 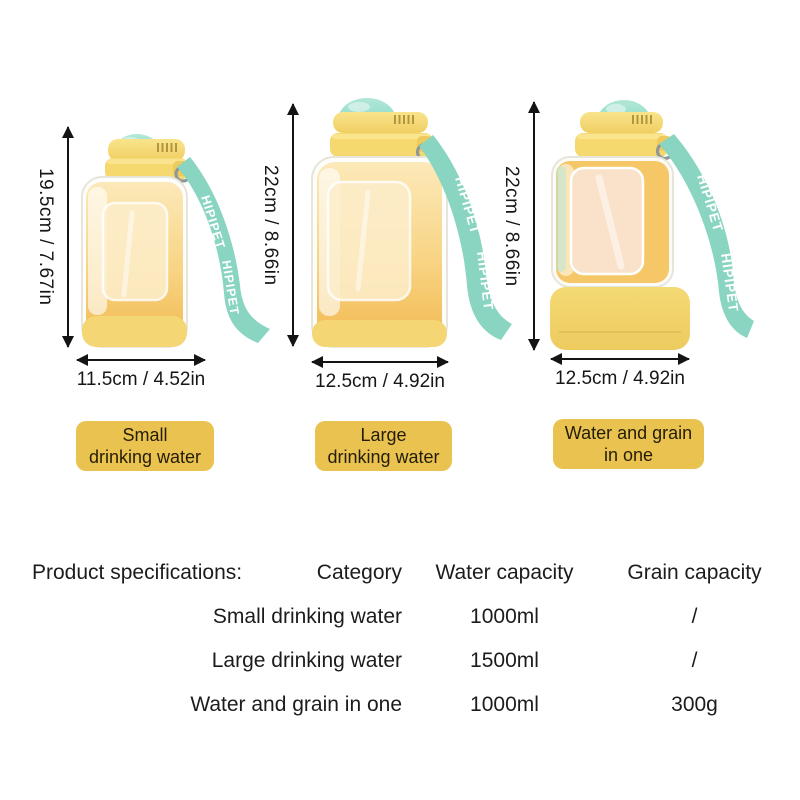 What do you see at coordinates (359, 572) in the screenshot?
I see `column-header-category: Category` at bounding box center [359, 572].